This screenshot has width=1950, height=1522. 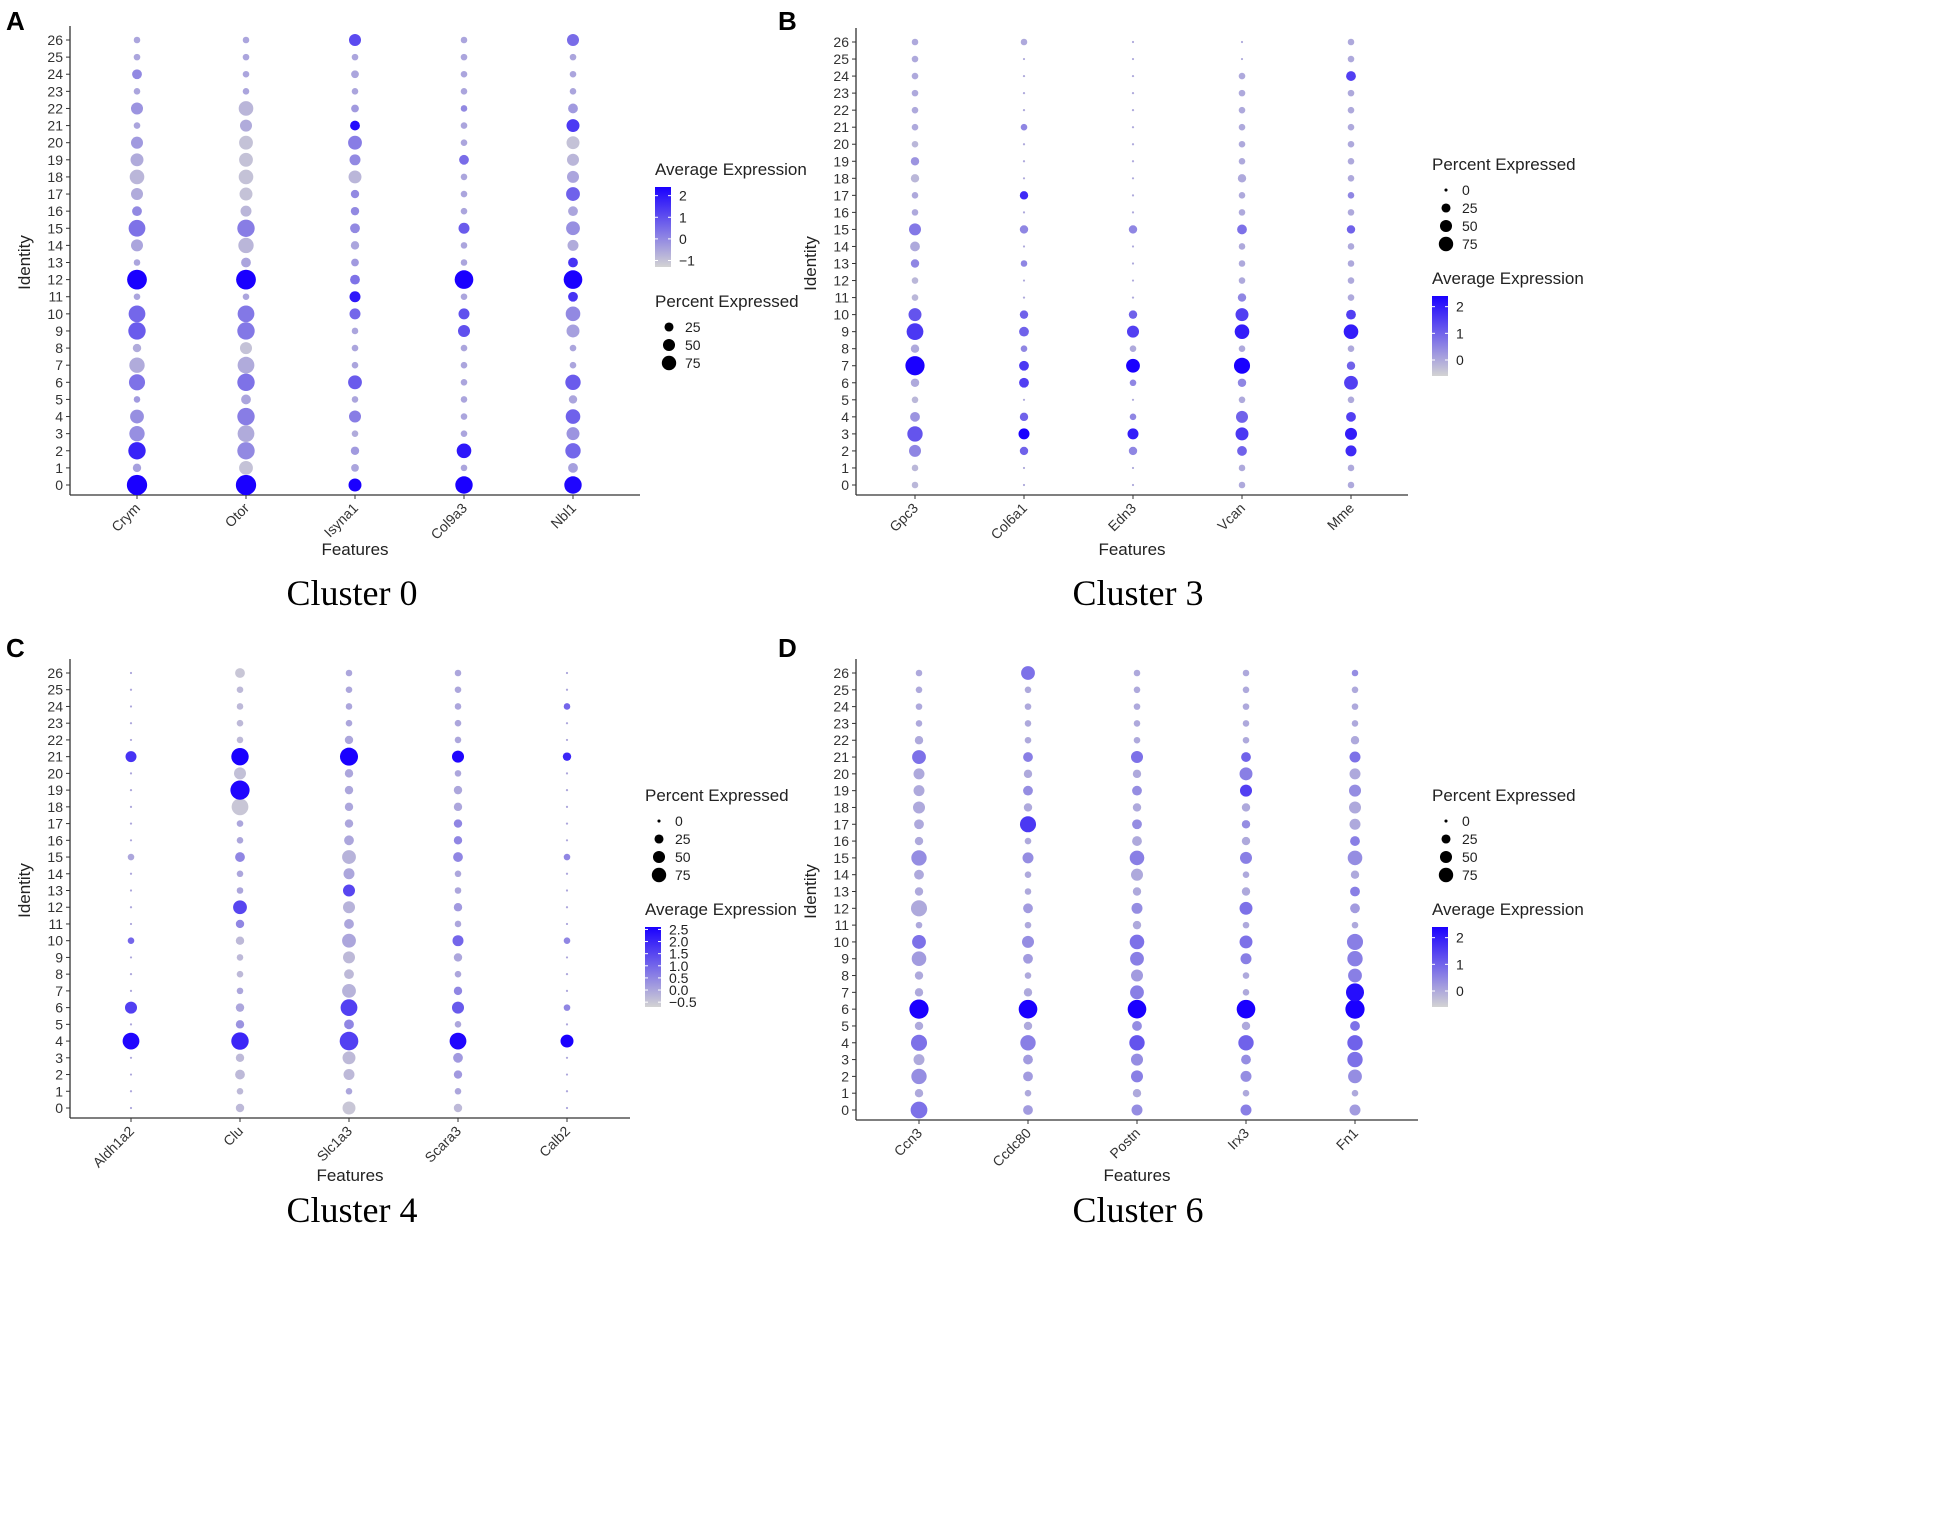 What do you see at coordinates (240, 840) in the screenshot?
I see `dot-clu-id16` at bounding box center [240, 840].